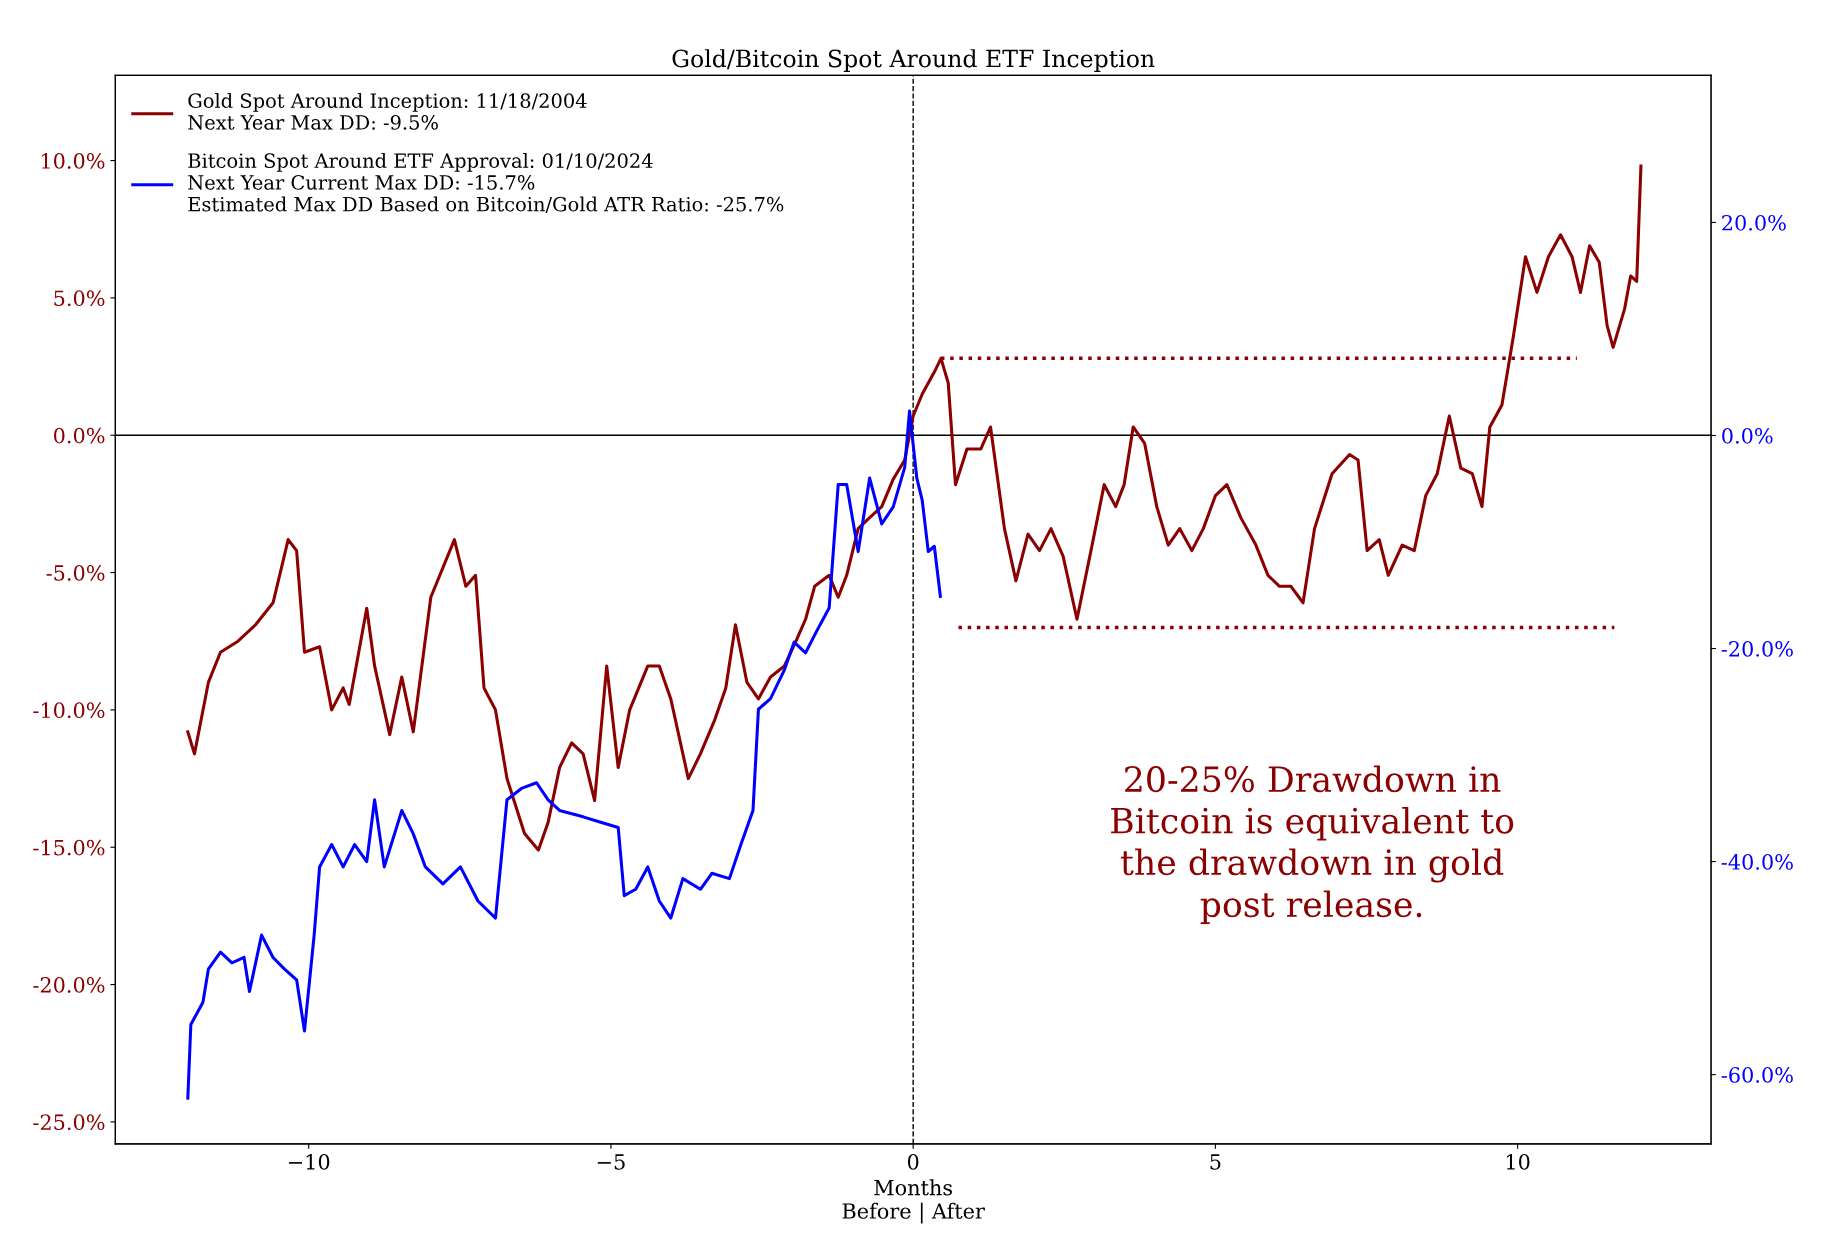  What do you see at coordinates (69, 847) in the screenshot?
I see `y-tick-label: -15.0%` at bounding box center [69, 847].